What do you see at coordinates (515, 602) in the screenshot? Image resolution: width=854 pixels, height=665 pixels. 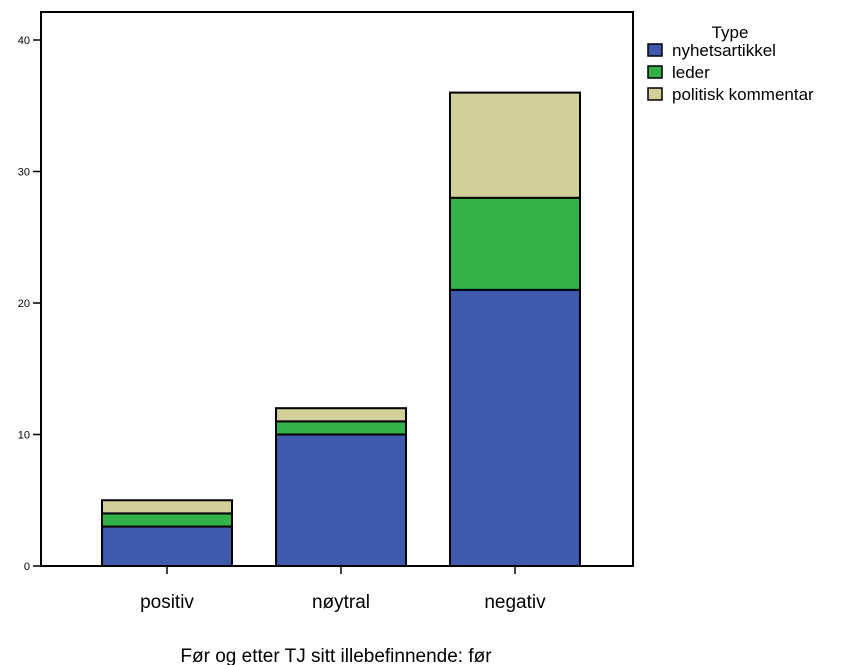 I see `x-tick-label: negativ` at bounding box center [515, 602].